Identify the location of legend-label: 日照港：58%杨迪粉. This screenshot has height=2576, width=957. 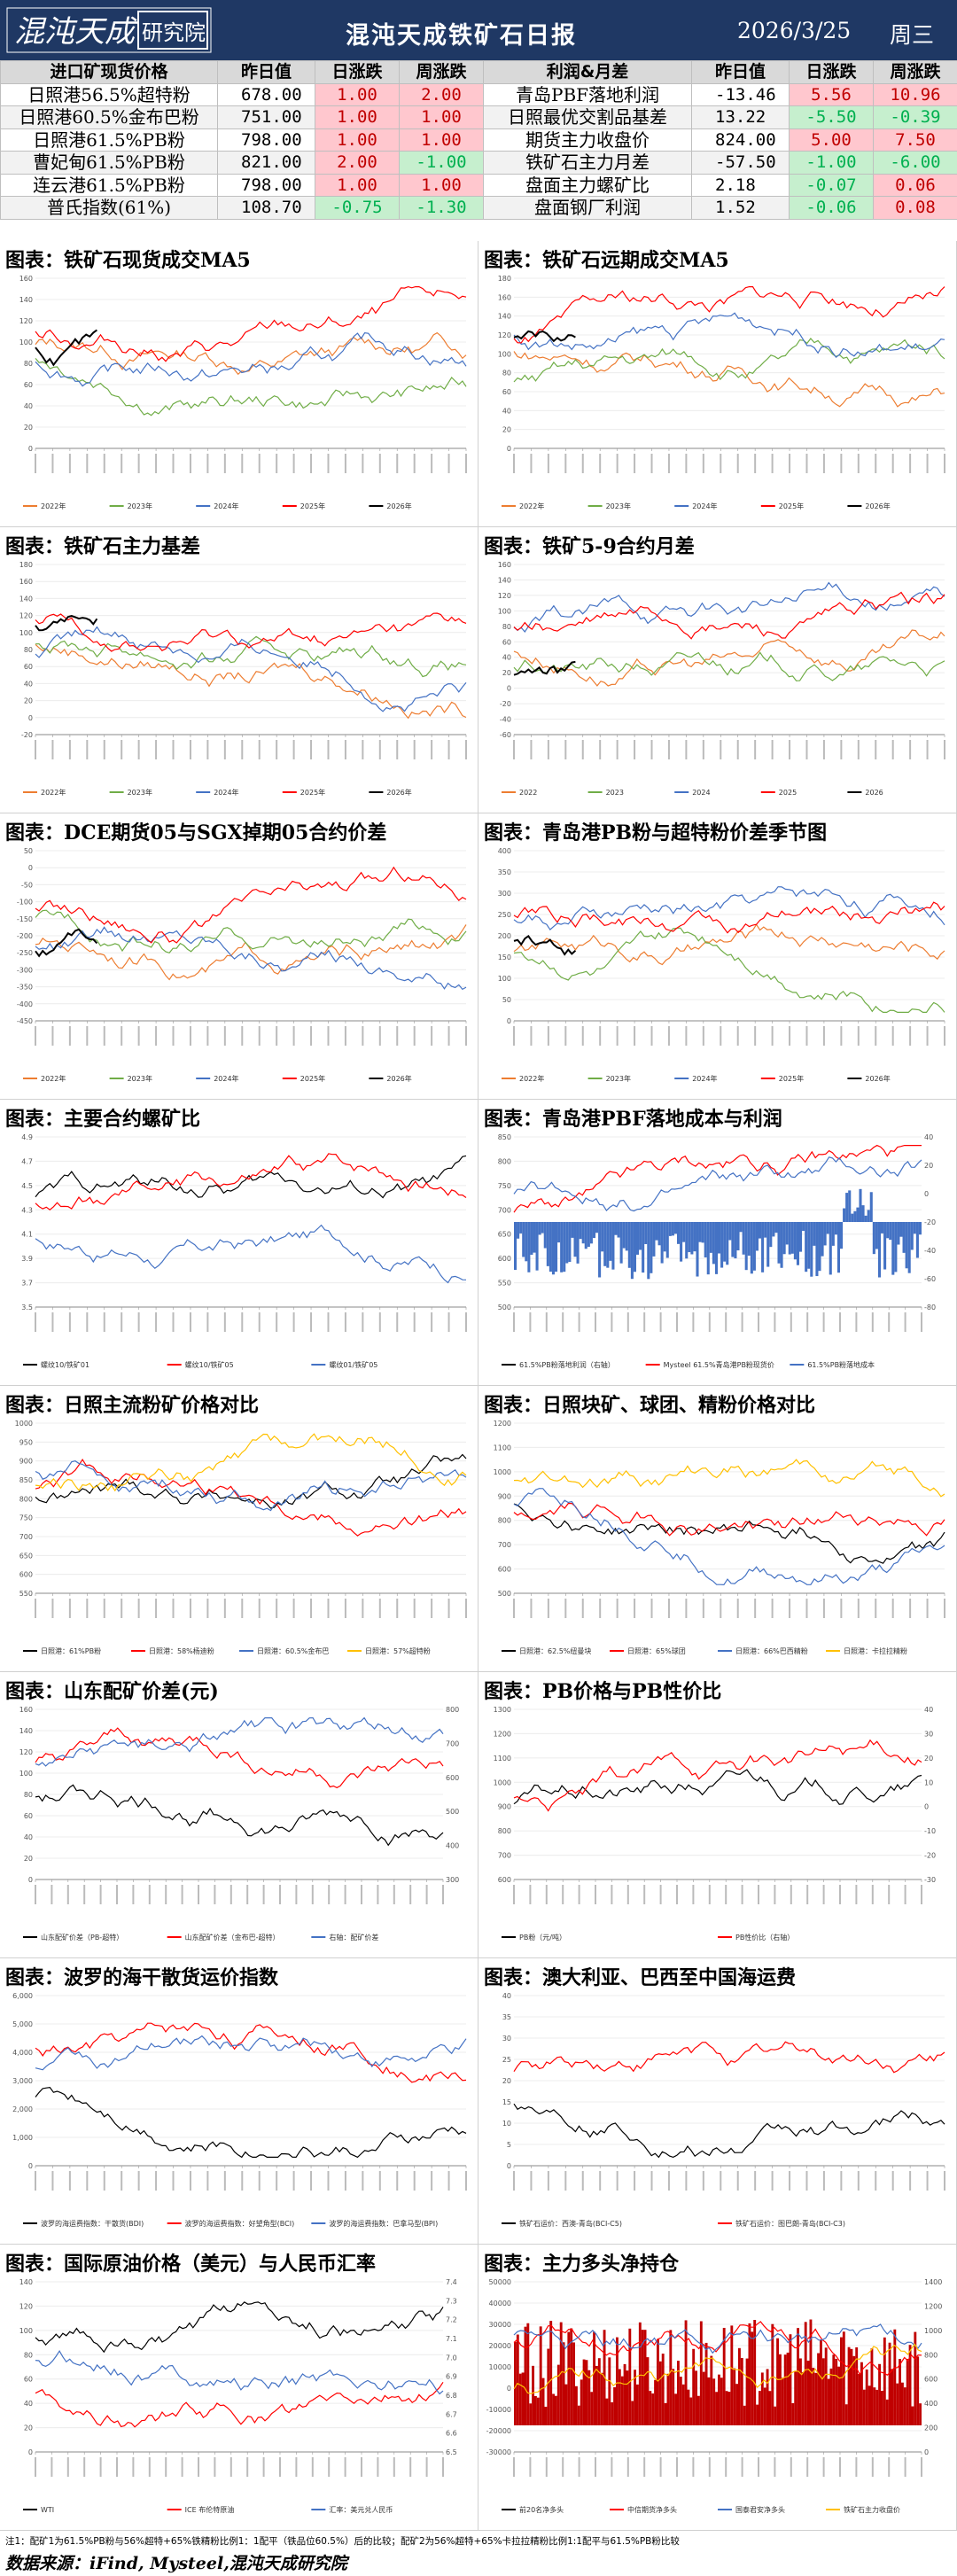
(181, 1651).